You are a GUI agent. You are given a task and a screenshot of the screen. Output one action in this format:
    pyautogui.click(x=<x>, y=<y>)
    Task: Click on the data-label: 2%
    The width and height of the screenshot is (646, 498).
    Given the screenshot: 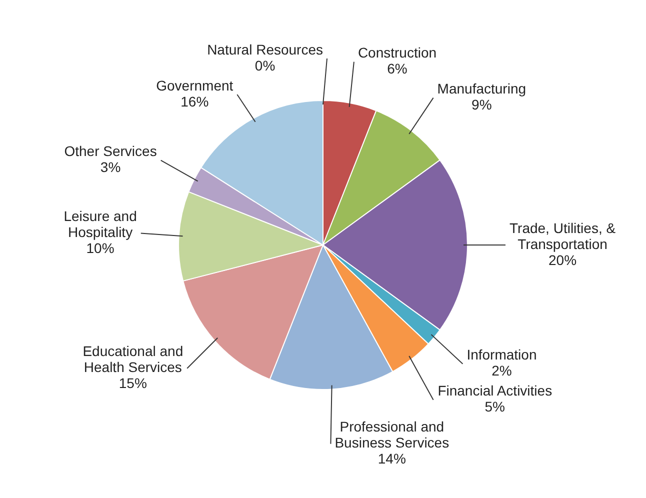 What is the action you would take?
    pyautogui.click(x=502, y=370)
    